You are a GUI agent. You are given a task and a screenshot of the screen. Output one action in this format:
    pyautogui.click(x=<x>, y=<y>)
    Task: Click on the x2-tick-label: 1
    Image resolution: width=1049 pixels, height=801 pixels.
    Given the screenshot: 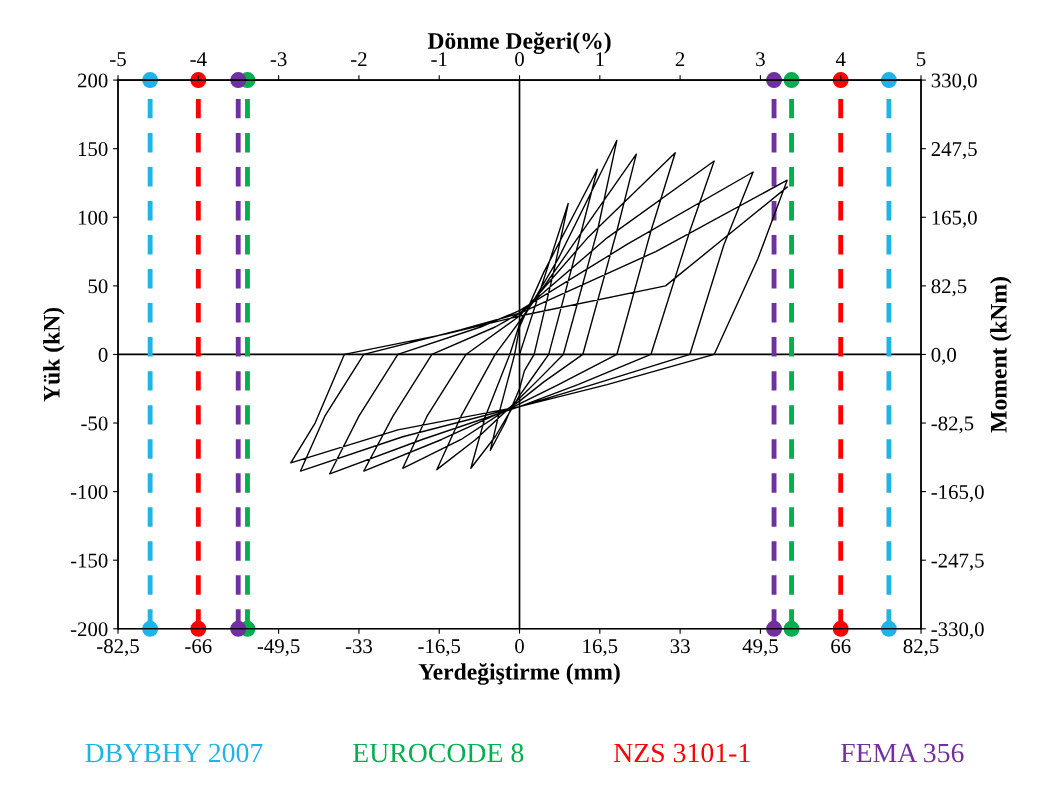 What is the action you would take?
    pyautogui.click(x=600, y=59)
    